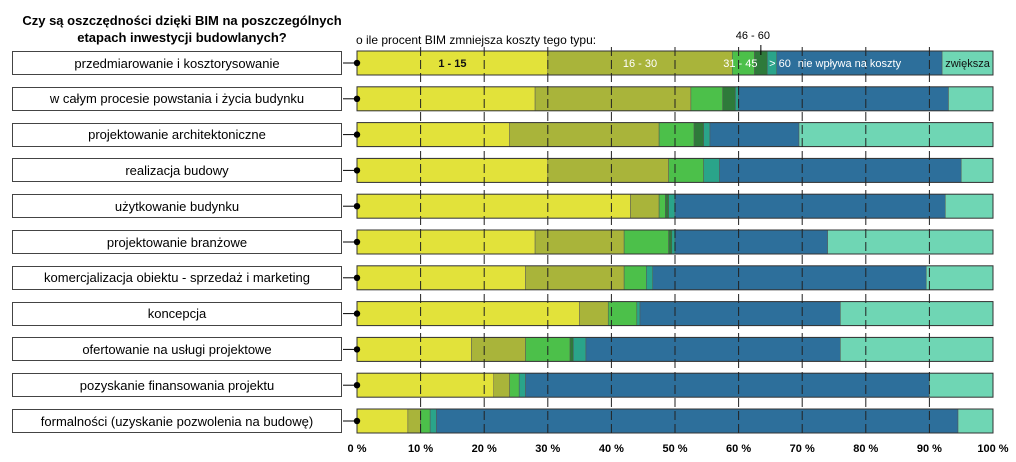 The image size is (1016, 462). I want to click on legend-label: 16 - 30, so click(640, 64).